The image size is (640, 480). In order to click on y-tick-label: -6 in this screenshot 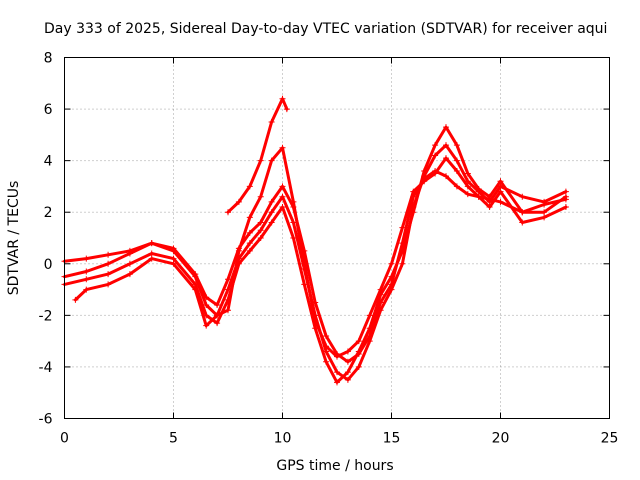, I will do `click(46, 420)`.